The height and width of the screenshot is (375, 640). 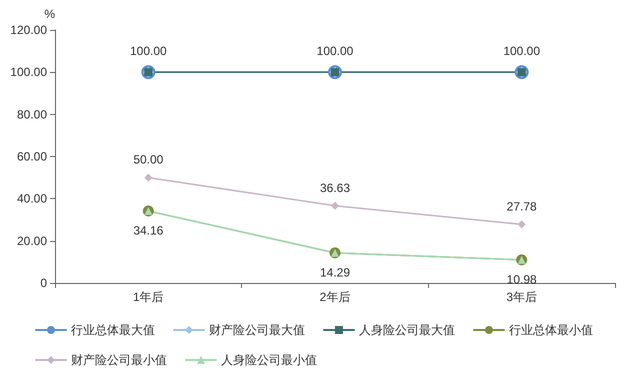 What do you see at coordinates (407, 330) in the screenshot?
I see `legend-label: 人身险公司最大值` at bounding box center [407, 330].